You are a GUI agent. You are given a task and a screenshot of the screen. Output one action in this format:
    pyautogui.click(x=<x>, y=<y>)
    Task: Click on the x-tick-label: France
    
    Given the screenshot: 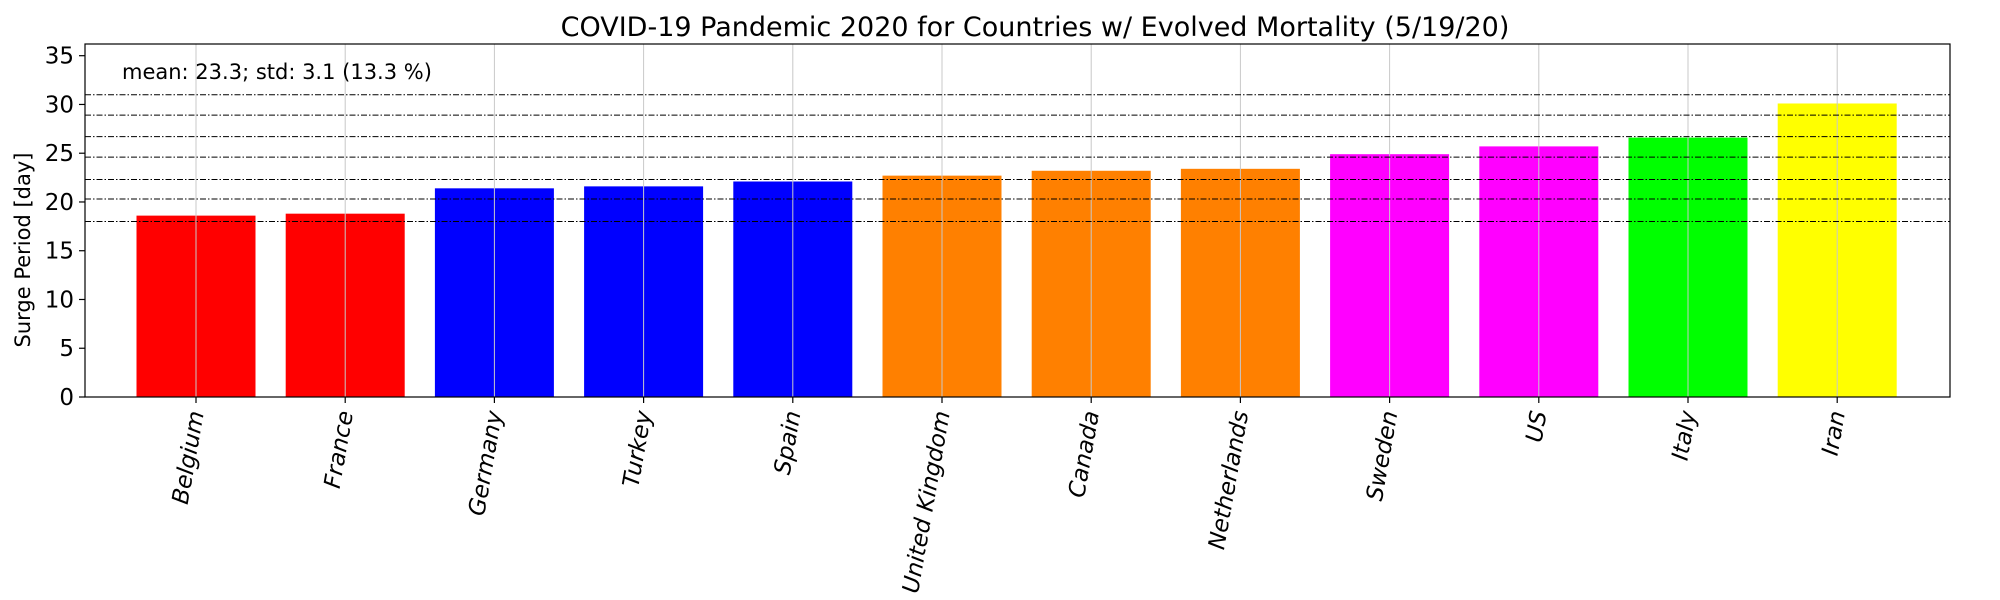 What is the action you would take?
    pyautogui.click(x=339, y=449)
    